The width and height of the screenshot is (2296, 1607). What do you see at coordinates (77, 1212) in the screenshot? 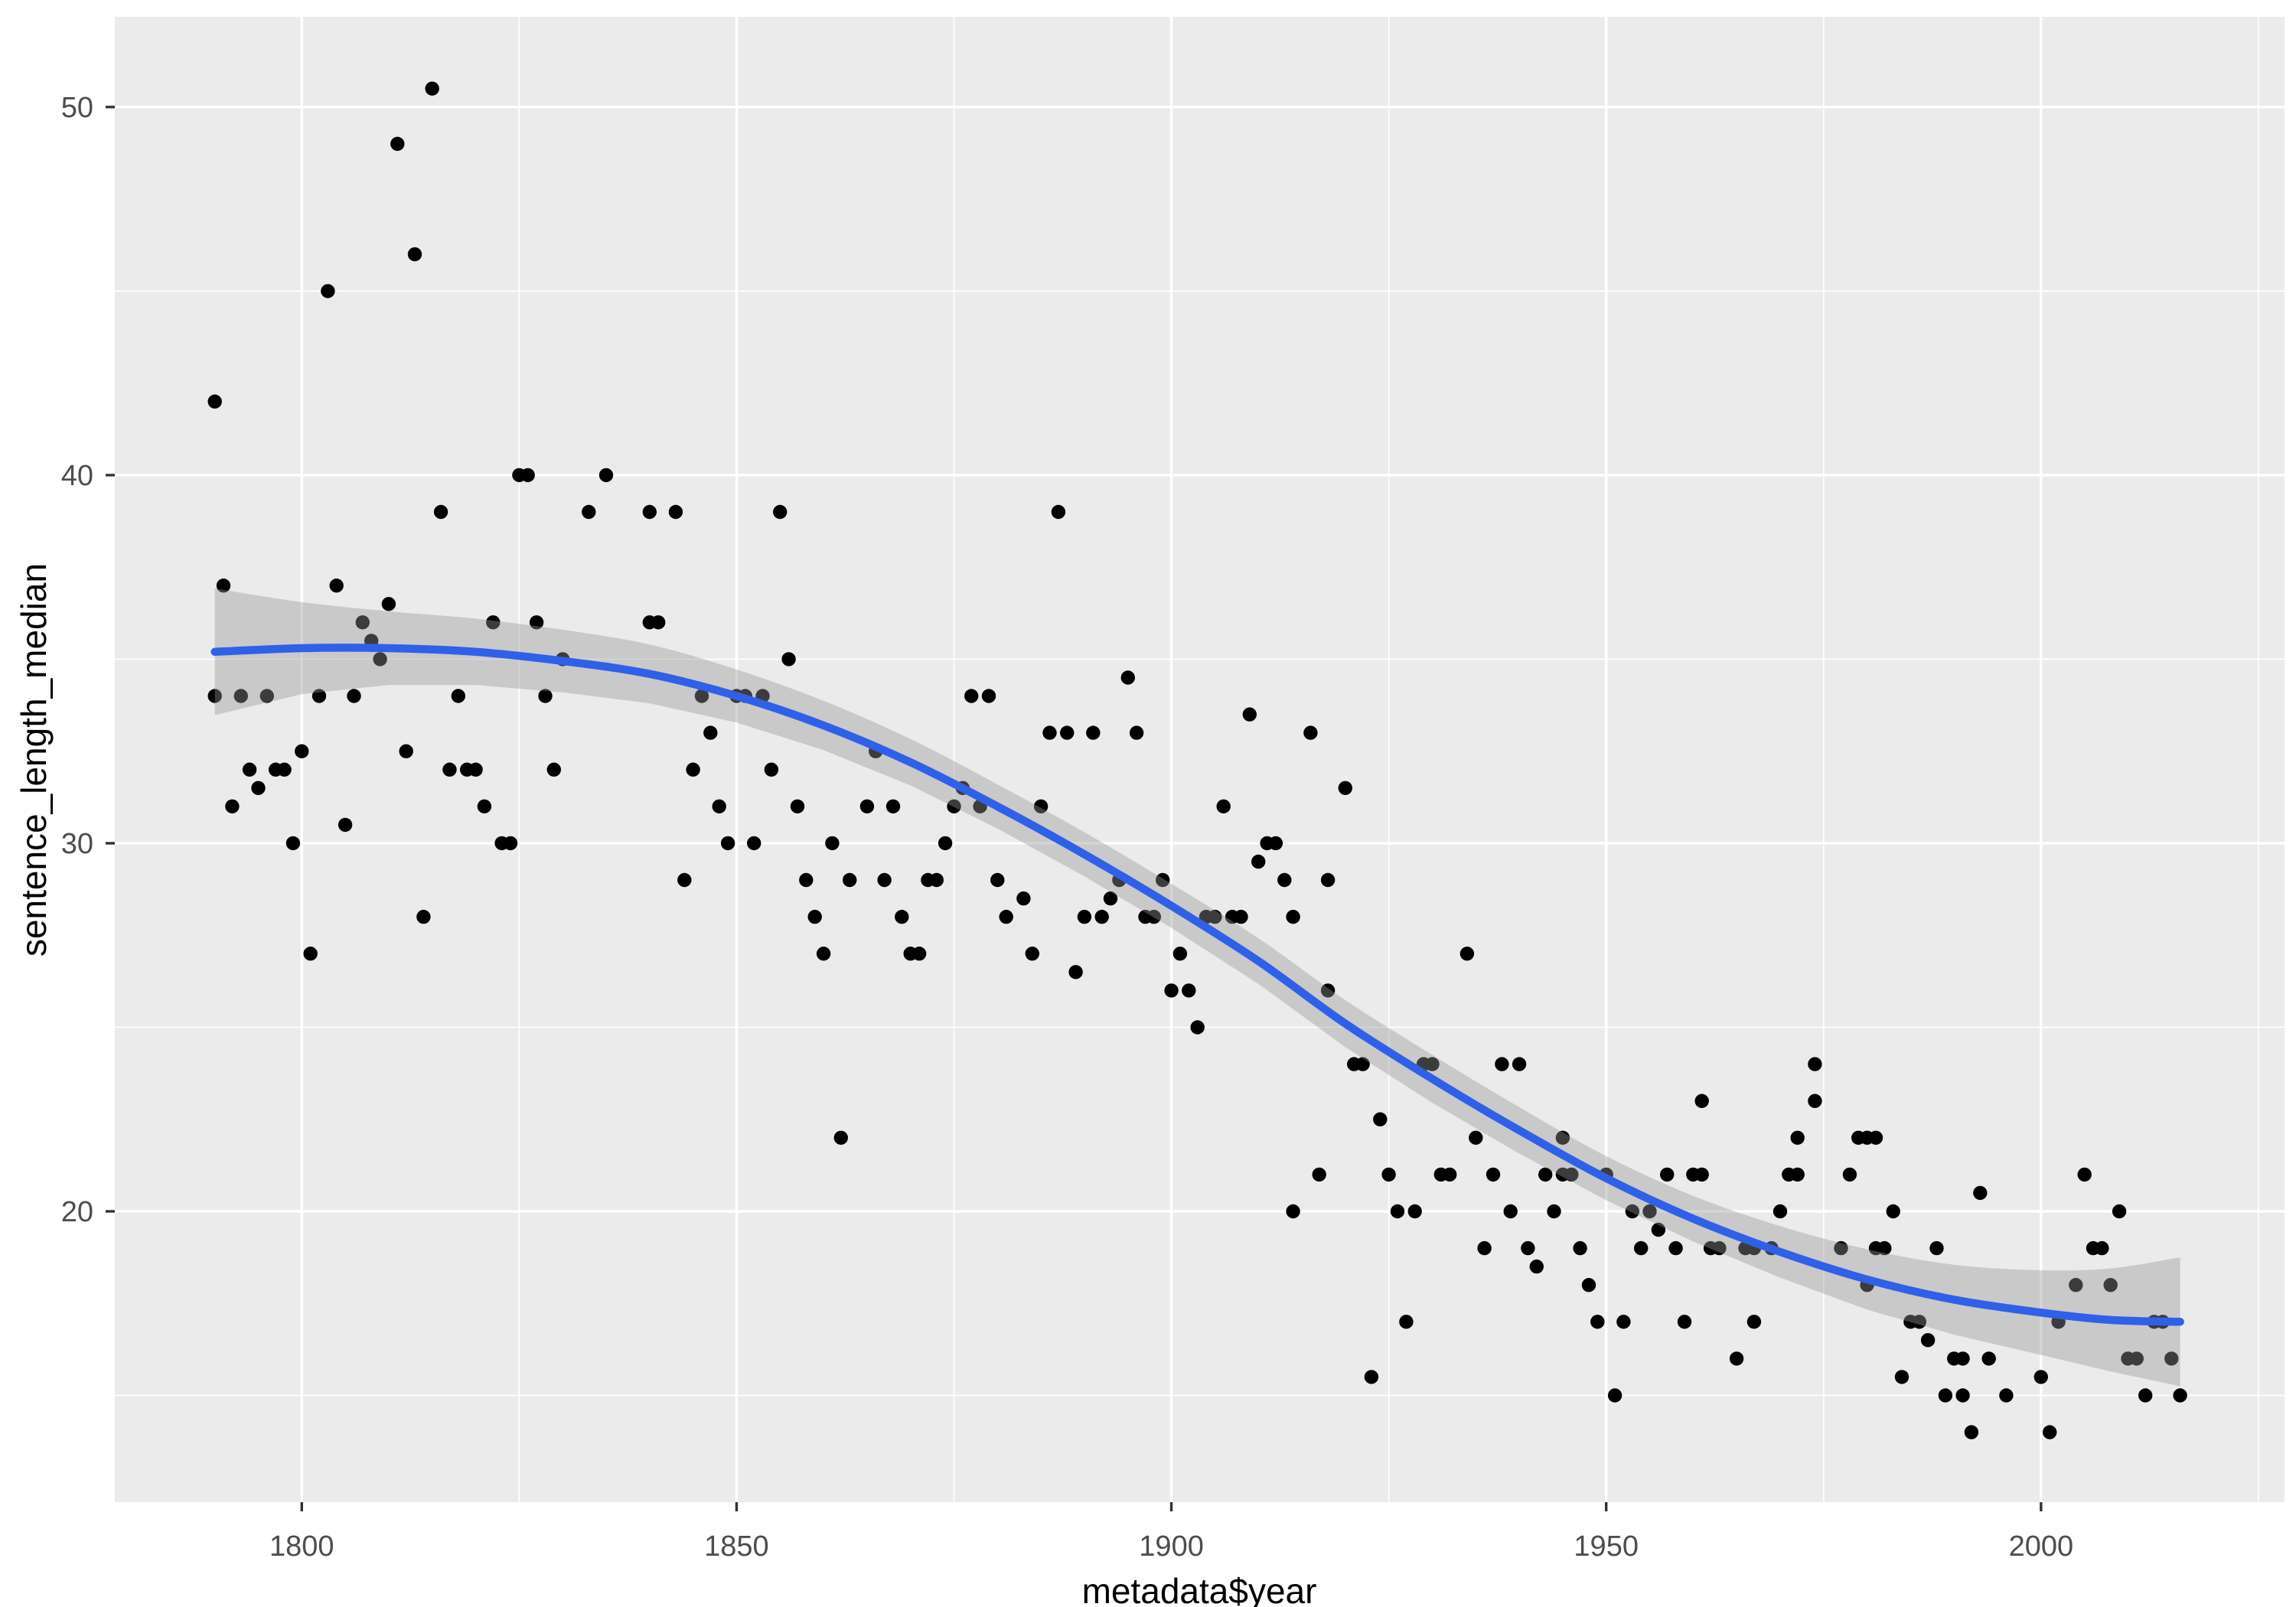
I see `y-axis-tick-label: 20` at bounding box center [77, 1212].